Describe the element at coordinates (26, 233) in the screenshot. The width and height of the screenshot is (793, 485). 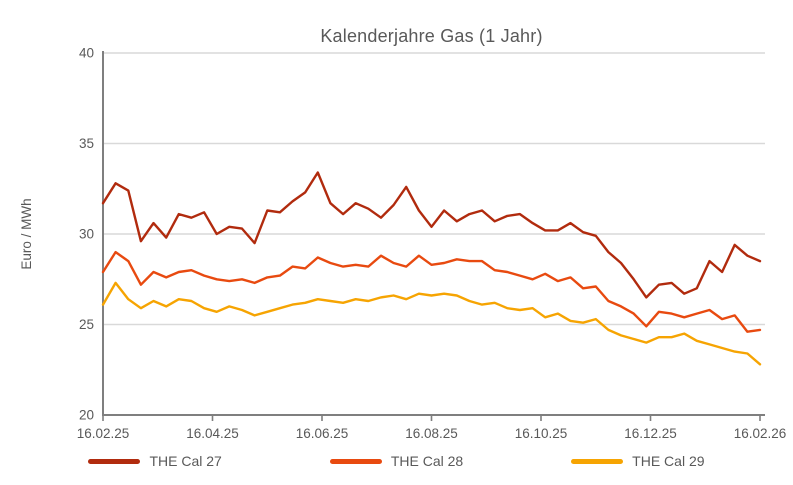
I see `y-axis-title: Euro / MWh` at that location.